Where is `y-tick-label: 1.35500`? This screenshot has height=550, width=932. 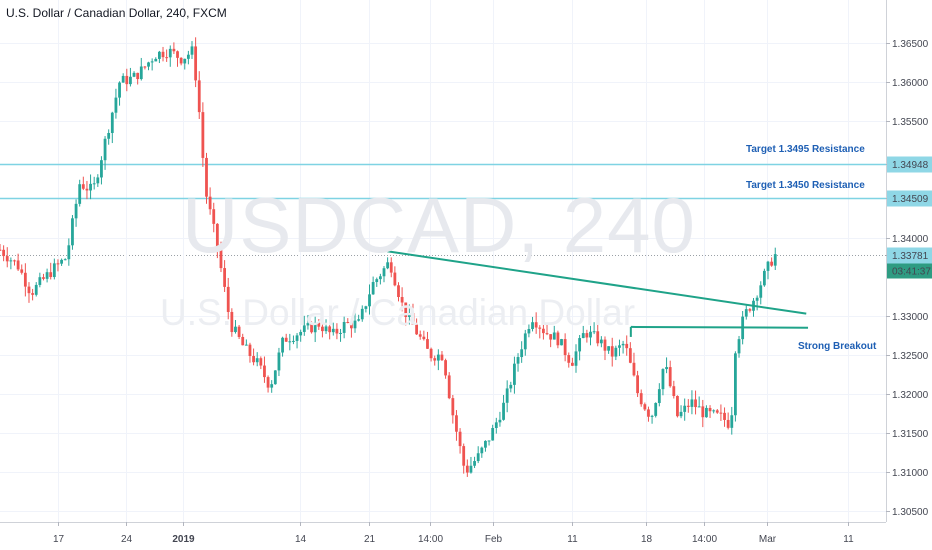 y-tick-label: 1.35500 is located at coordinates (910, 122).